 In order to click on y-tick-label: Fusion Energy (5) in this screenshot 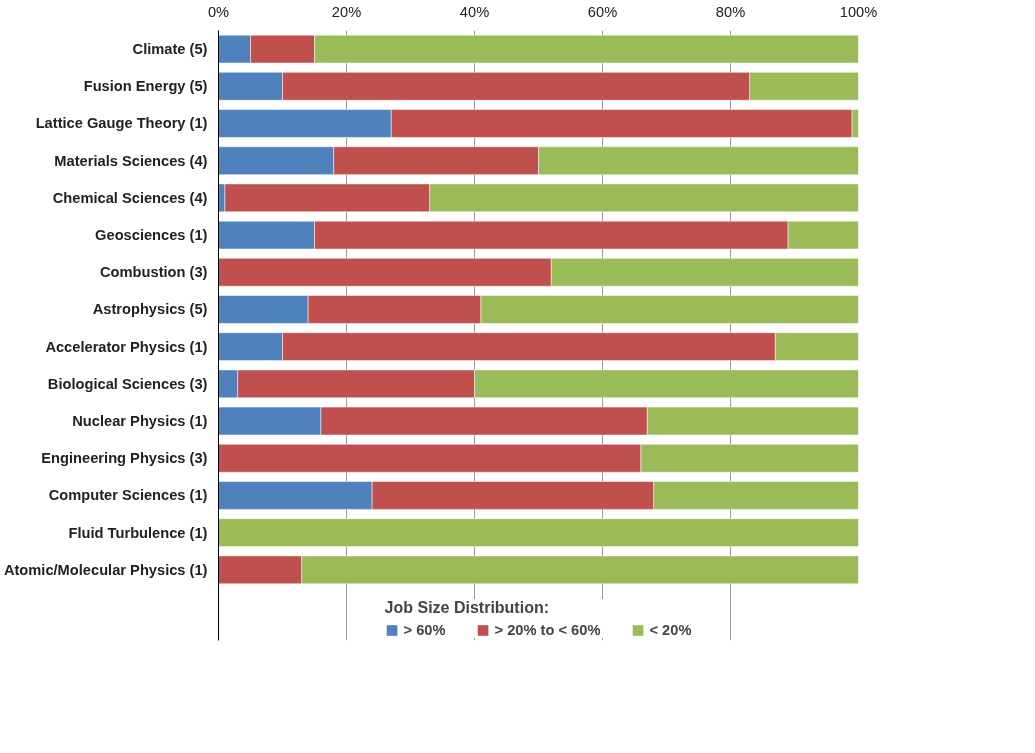, I will do `click(145, 86)`.